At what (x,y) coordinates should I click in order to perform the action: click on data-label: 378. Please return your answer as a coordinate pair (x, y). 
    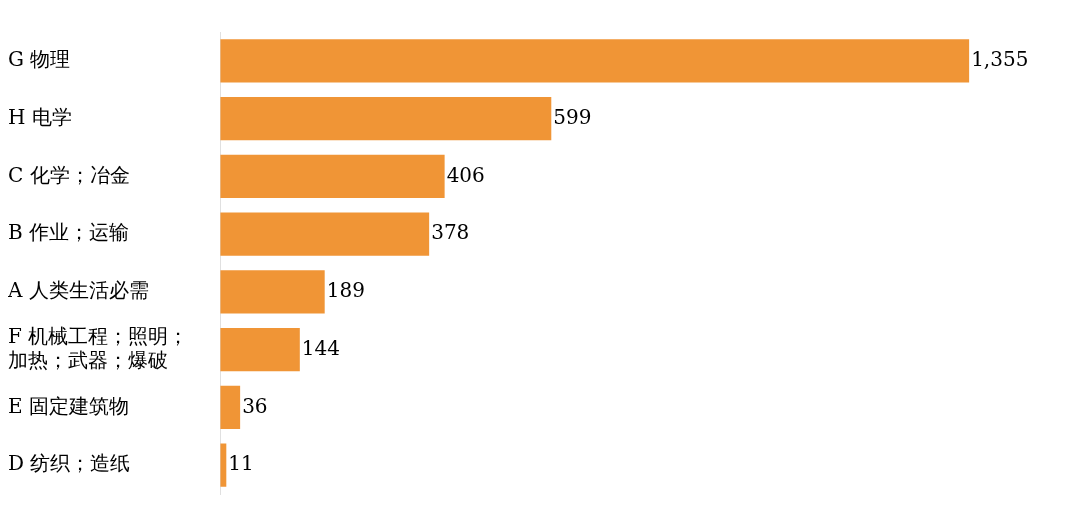
    Looking at the image, I should click on (450, 232).